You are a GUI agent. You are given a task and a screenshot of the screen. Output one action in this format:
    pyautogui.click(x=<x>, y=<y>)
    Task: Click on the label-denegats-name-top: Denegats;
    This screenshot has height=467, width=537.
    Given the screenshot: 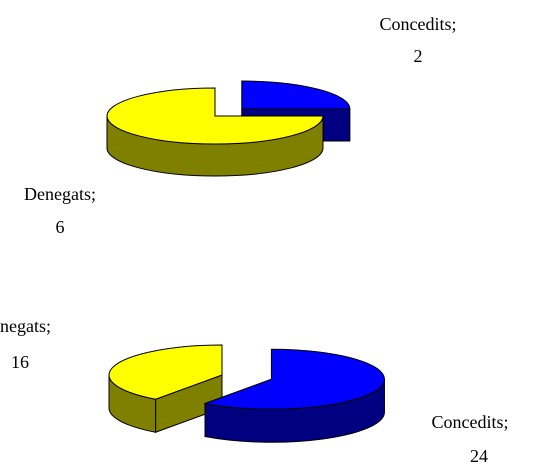 What is the action you would take?
    pyautogui.click(x=60, y=194)
    